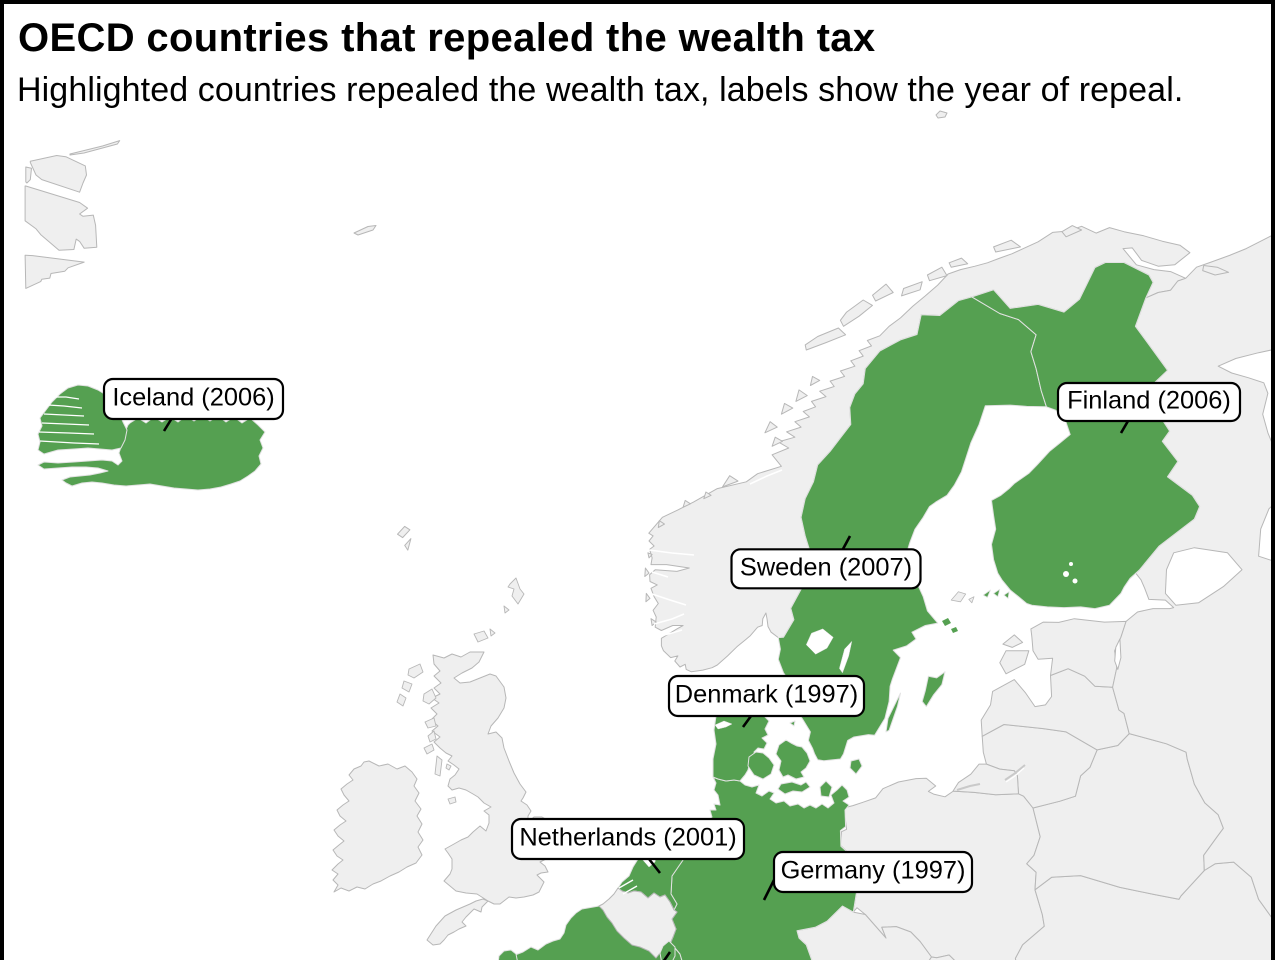  What do you see at coordinates (826, 567) in the screenshot?
I see `svg-text: Sweden (2007)` at bounding box center [826, 567].